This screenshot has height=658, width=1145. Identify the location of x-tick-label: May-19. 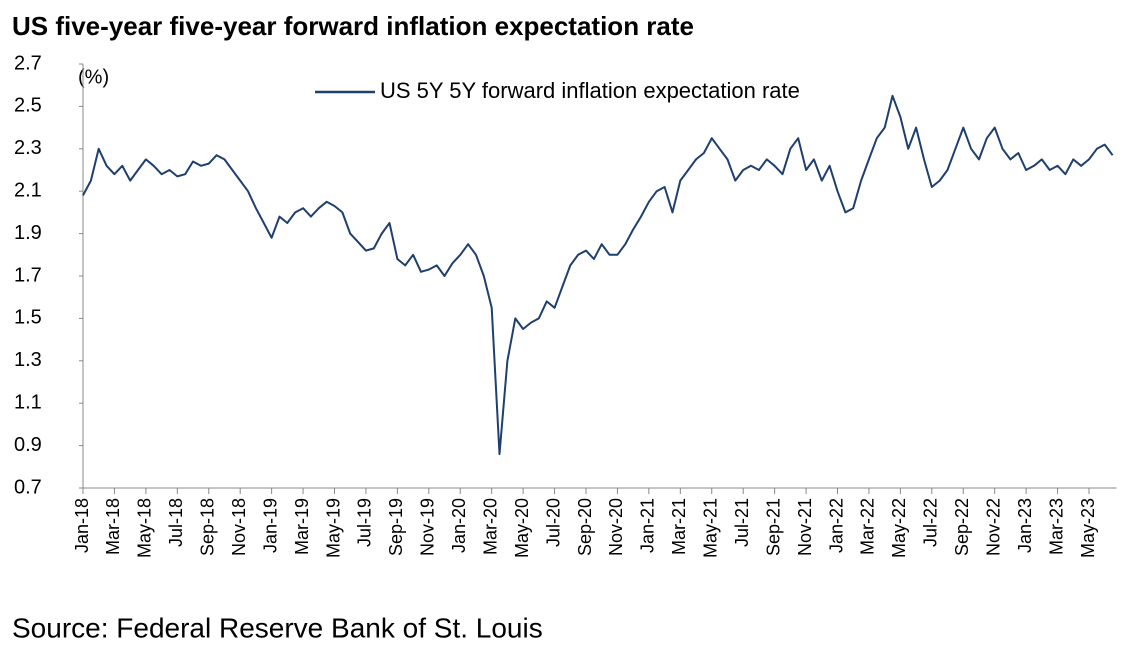
(333, 528).